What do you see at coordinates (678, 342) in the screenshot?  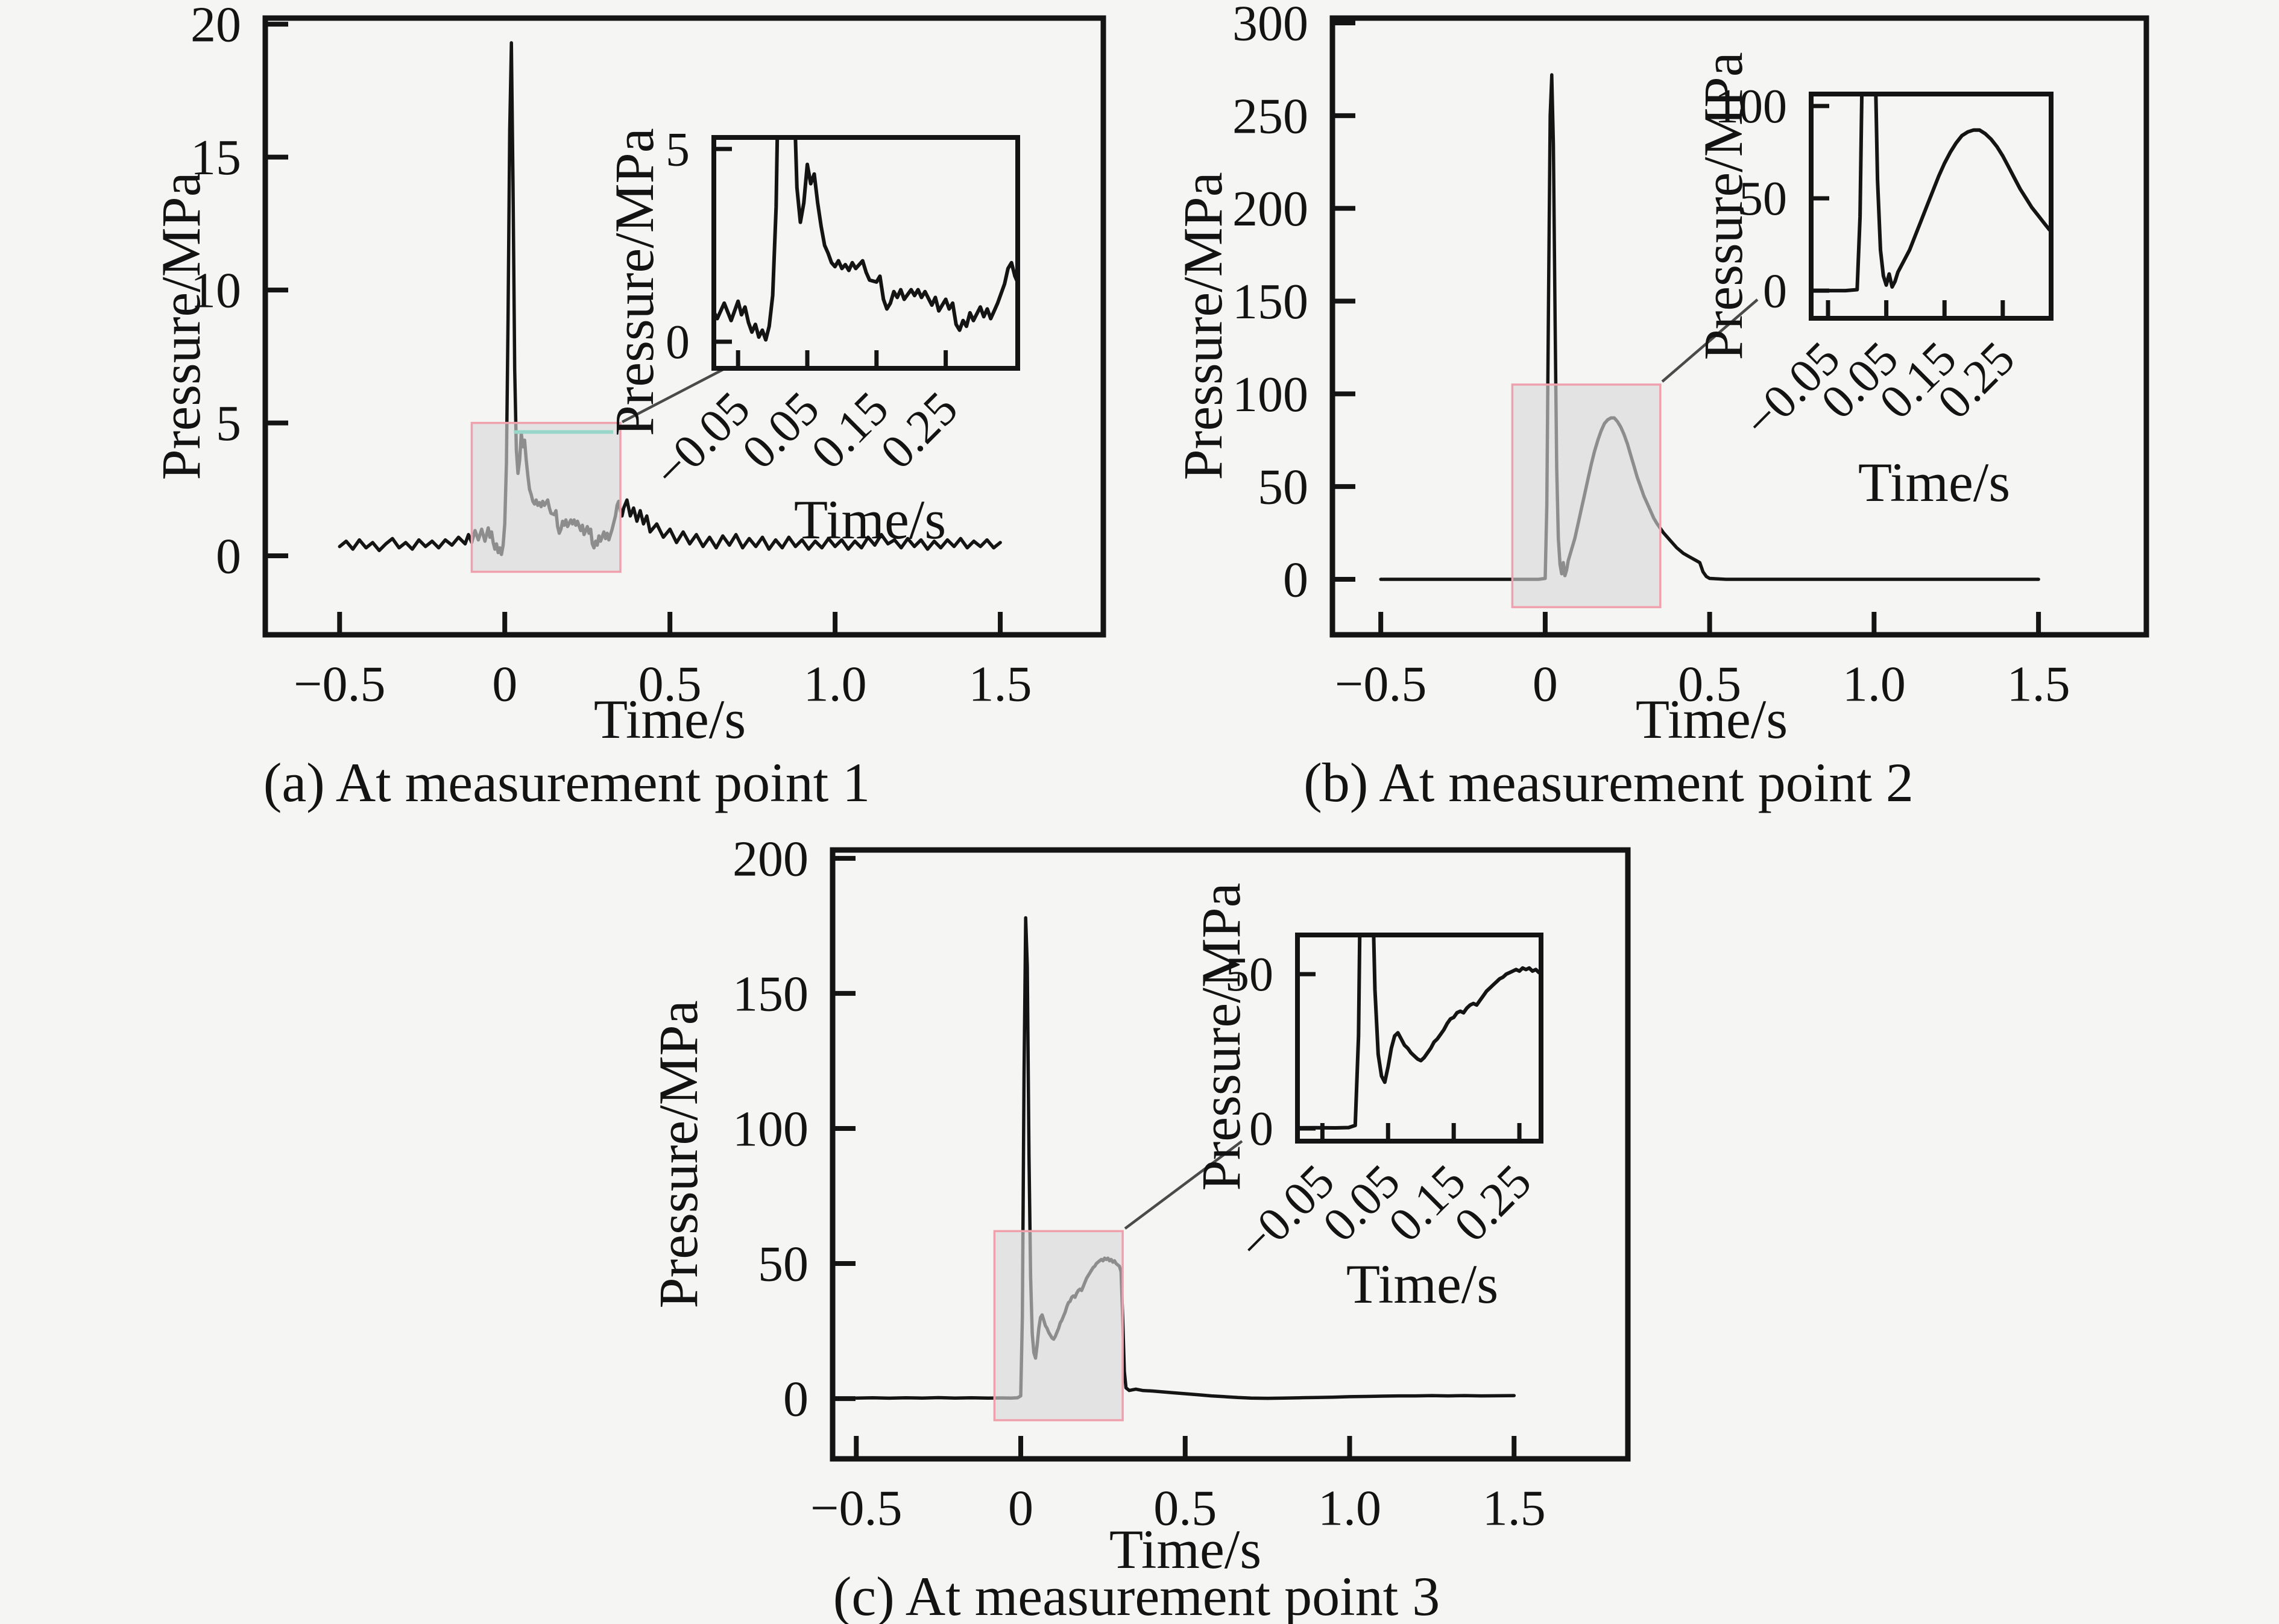 I see `chart-a-inset-axes-y-tick-label: 0` at bounding box center [678, 342].